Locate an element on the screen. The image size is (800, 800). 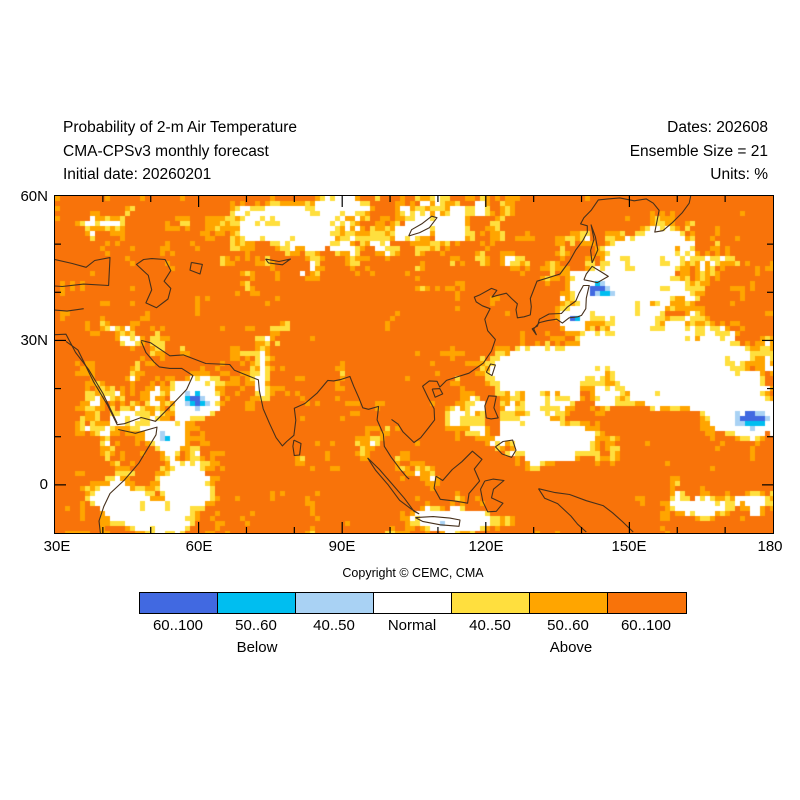
figure-title: Probability of 2-m Air Temperature is located at coordinates (180, 127).